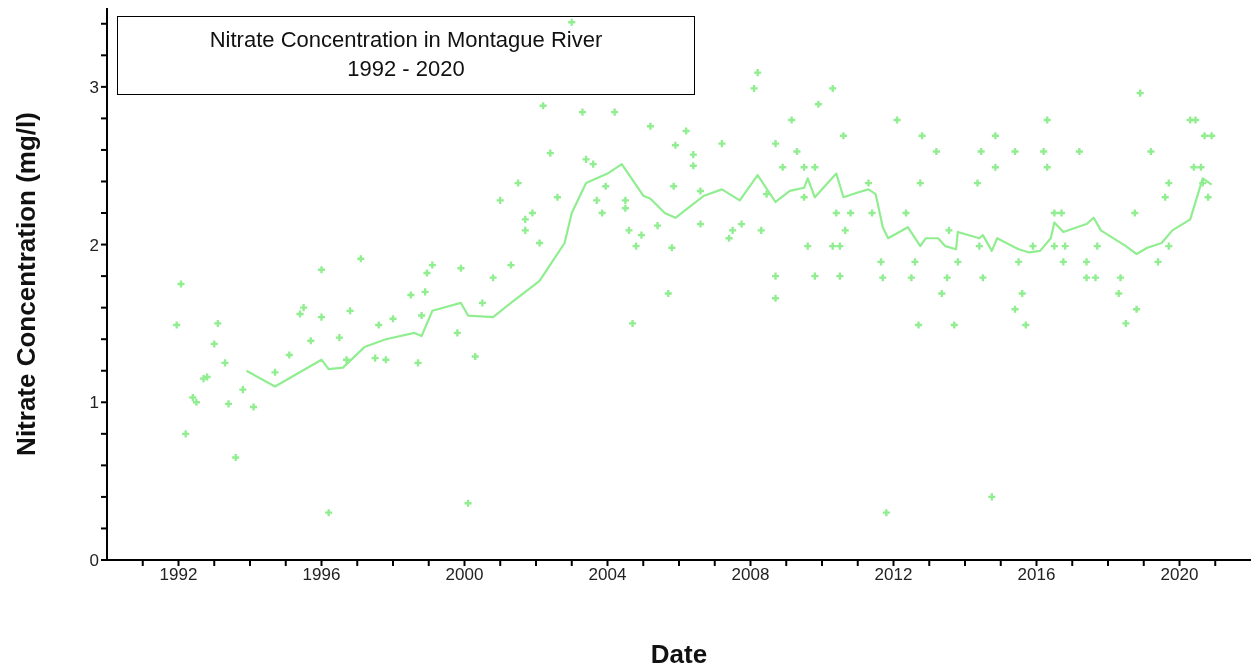 The width and height of the screenshot is (1253, 671). I want to click on x-tick-label: 2000, so click(464, 575).